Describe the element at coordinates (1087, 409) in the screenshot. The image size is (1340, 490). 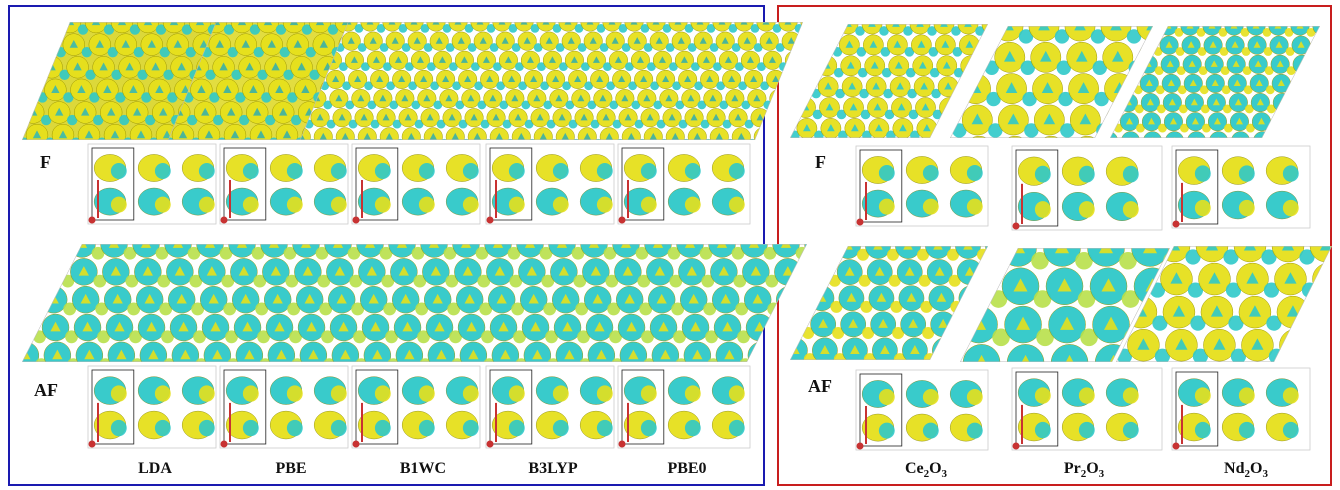
I see `pr2o3-af-side` at that location.